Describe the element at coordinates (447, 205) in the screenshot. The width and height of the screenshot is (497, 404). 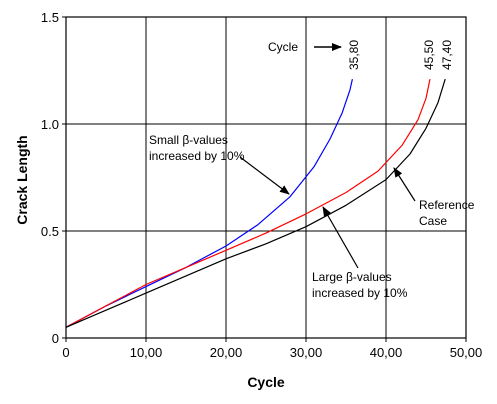
I see `reference-annotation-line1: Reference` at that location.